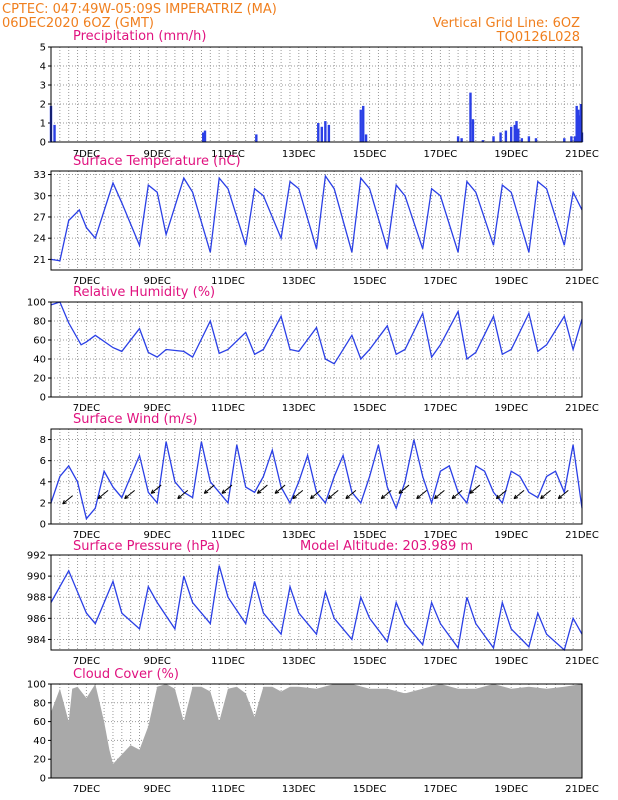 The image size is (618, 800). Describe the element at coordinates (43, 124) in the screenshot. I see `y-tick-label: 1` at that location.